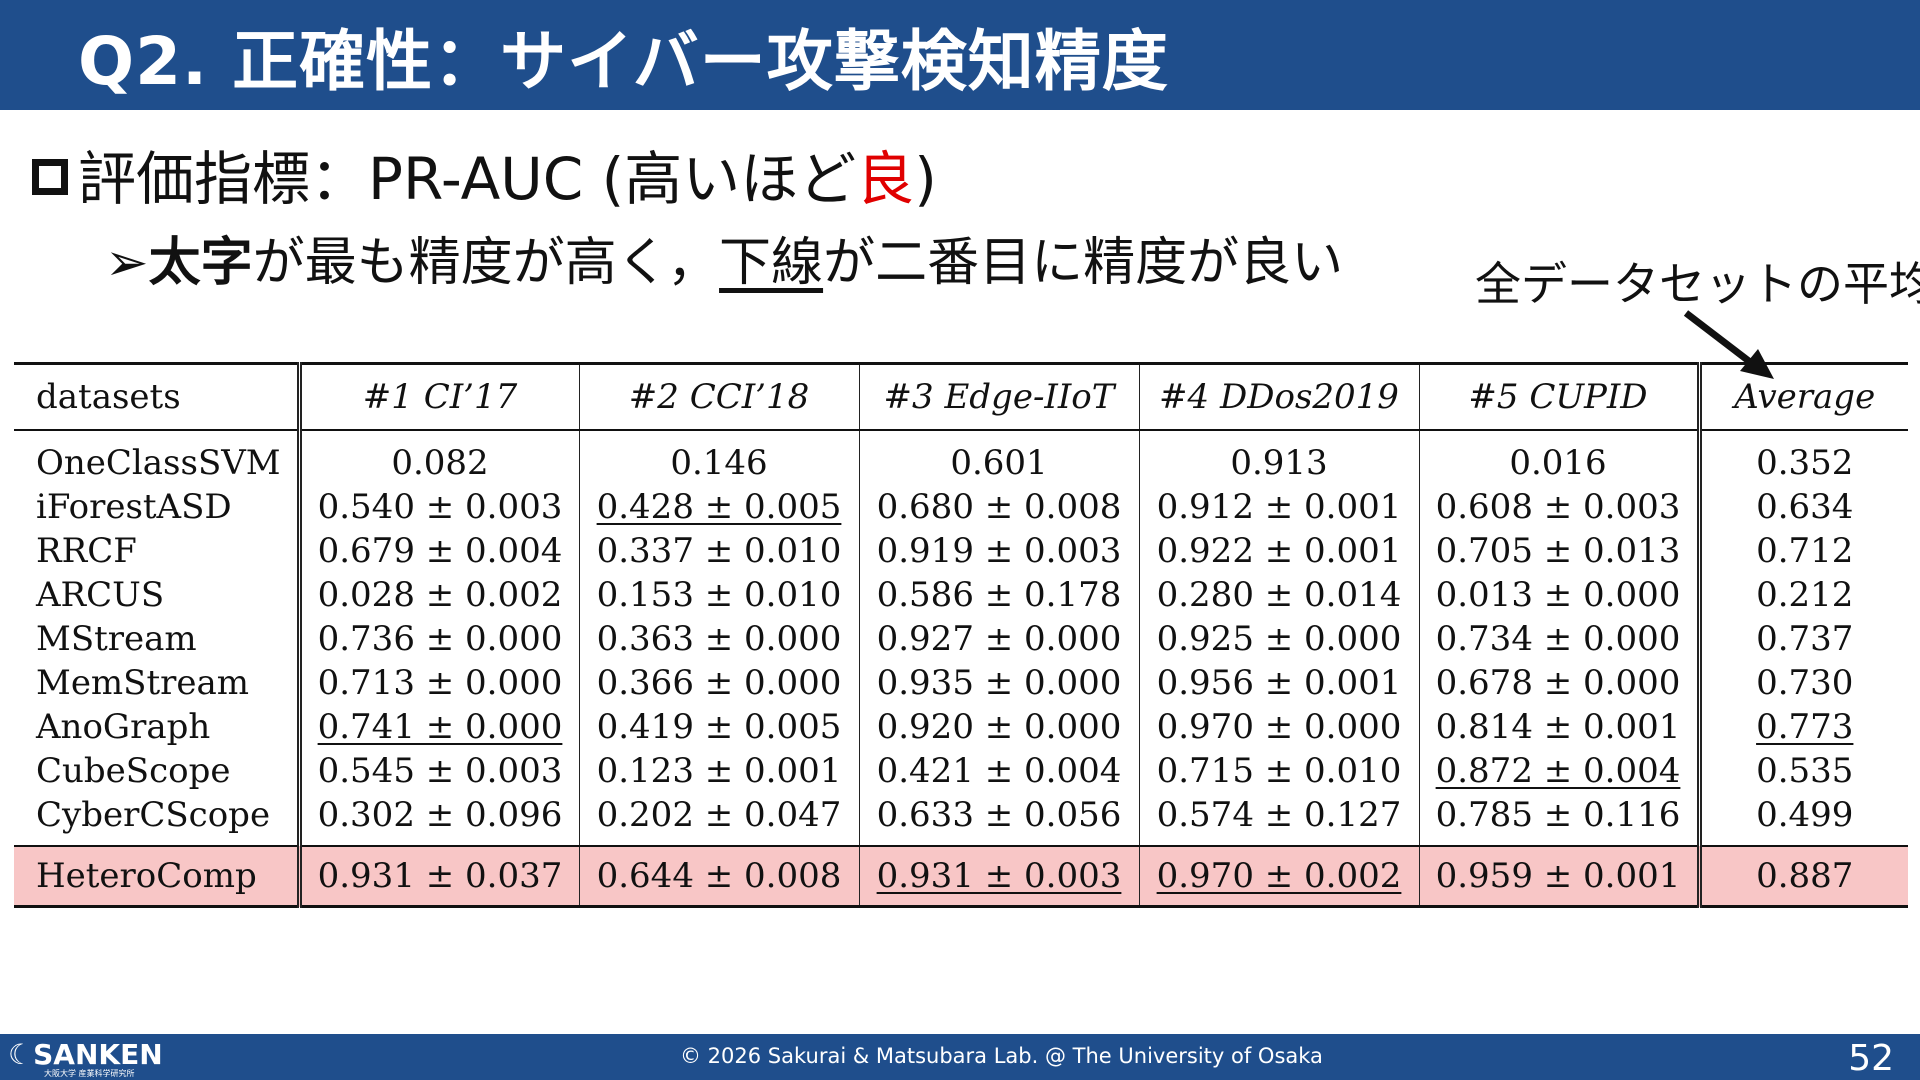 This screenshot has width=1920, height=1080. What do you see at coordinates (999, 639) in the screenshot?
I see `table-cell: 0.927 ± 0.000` at bounding box center [999, 639].